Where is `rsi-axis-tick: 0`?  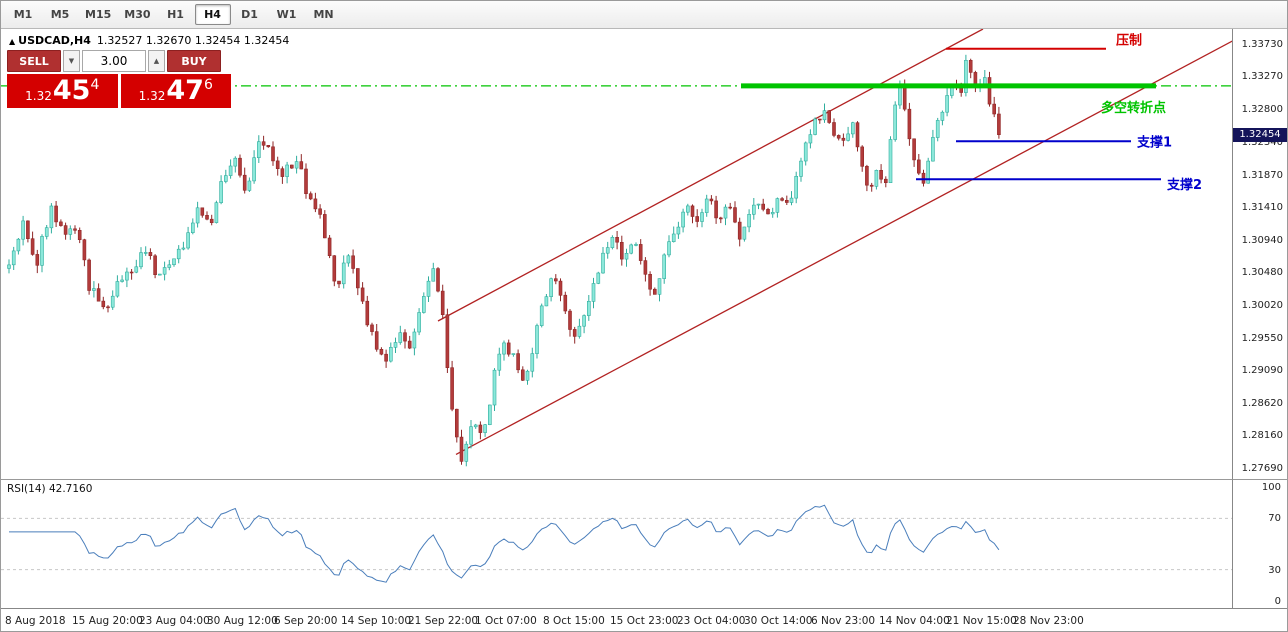
rsi-axis-tick: 0 is located at coordinates (1277, 601).